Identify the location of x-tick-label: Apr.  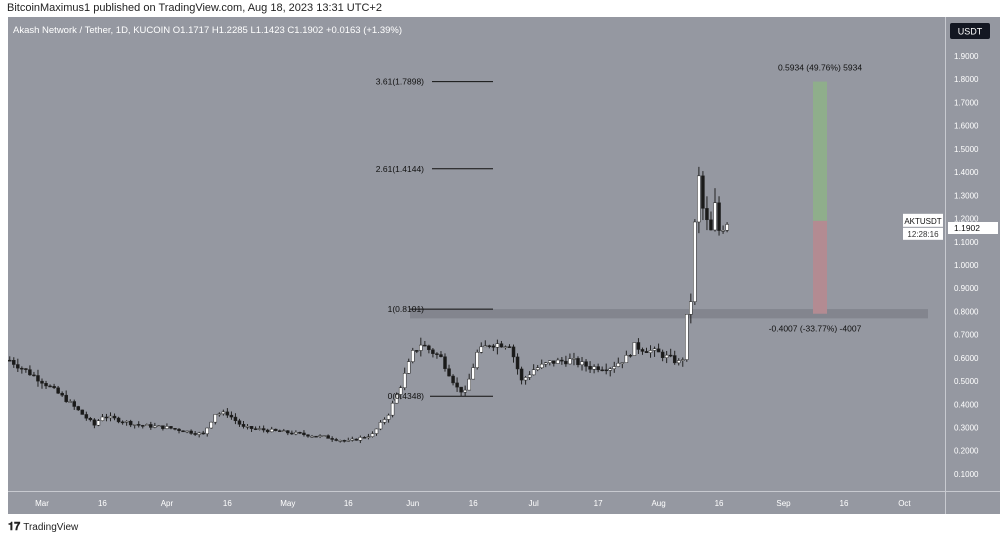
(167, 503).